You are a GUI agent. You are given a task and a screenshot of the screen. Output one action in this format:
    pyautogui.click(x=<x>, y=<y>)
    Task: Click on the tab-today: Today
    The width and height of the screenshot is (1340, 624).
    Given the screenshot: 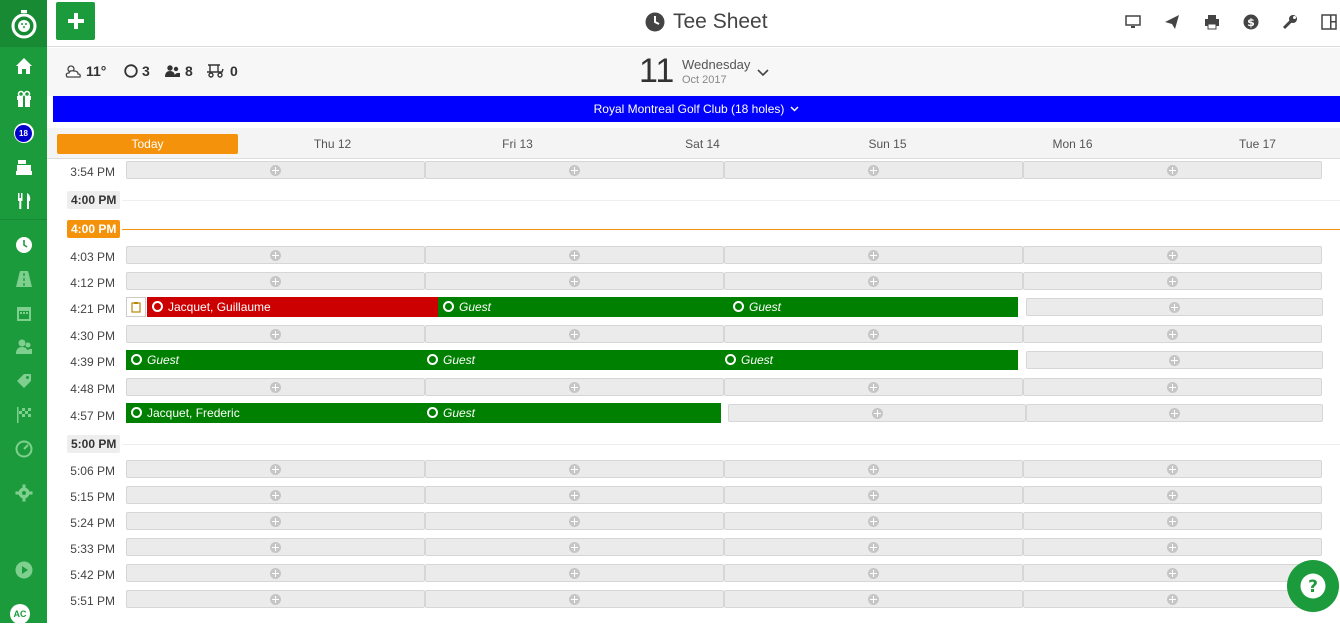 What is the action you would take?
    pyautogui.click(x=147, y=144)
    